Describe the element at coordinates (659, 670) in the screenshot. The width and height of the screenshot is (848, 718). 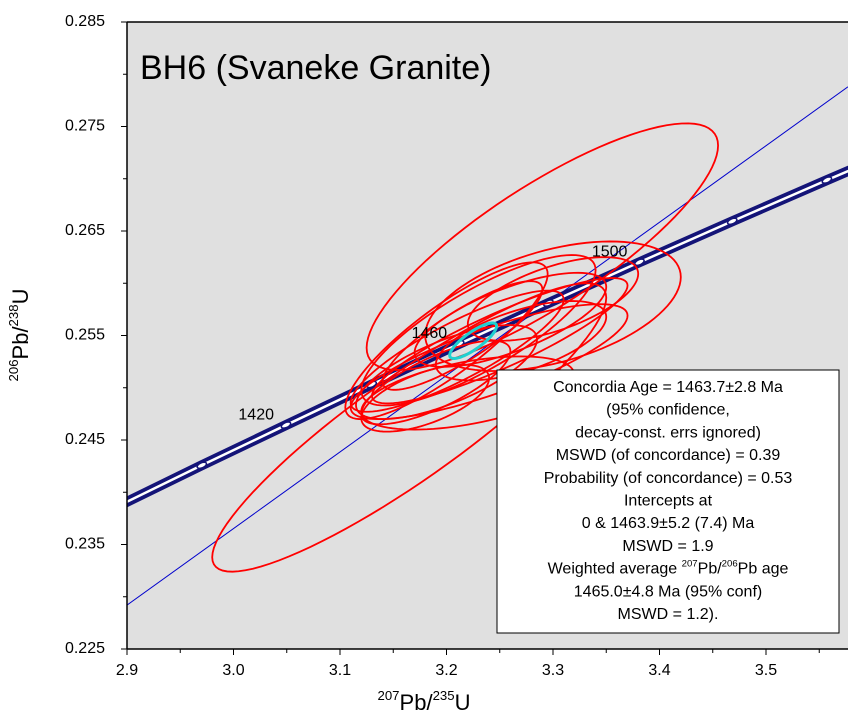
I see `x-tick-label: 3.4` at that location.